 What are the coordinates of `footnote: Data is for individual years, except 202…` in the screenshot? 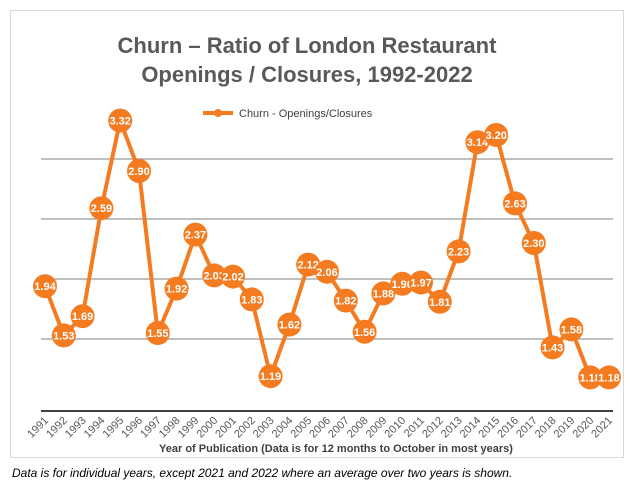 It's located at (262, 473).